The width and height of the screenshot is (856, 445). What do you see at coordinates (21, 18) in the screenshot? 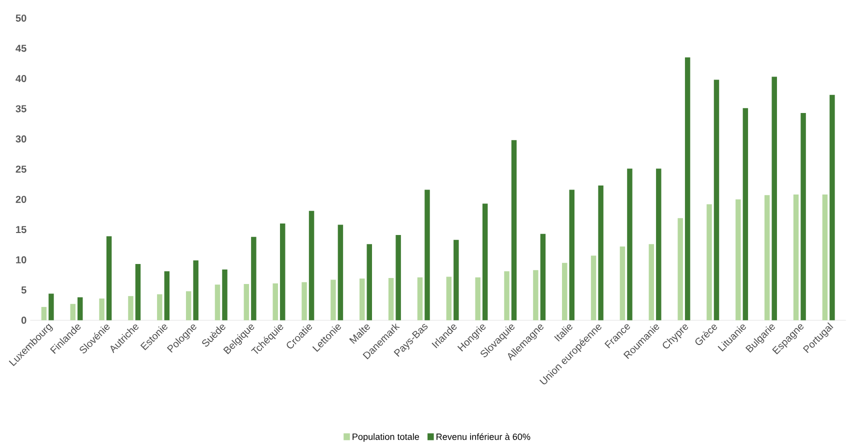
I see `y-tick-label: 50` at bounding box center [21, 18].